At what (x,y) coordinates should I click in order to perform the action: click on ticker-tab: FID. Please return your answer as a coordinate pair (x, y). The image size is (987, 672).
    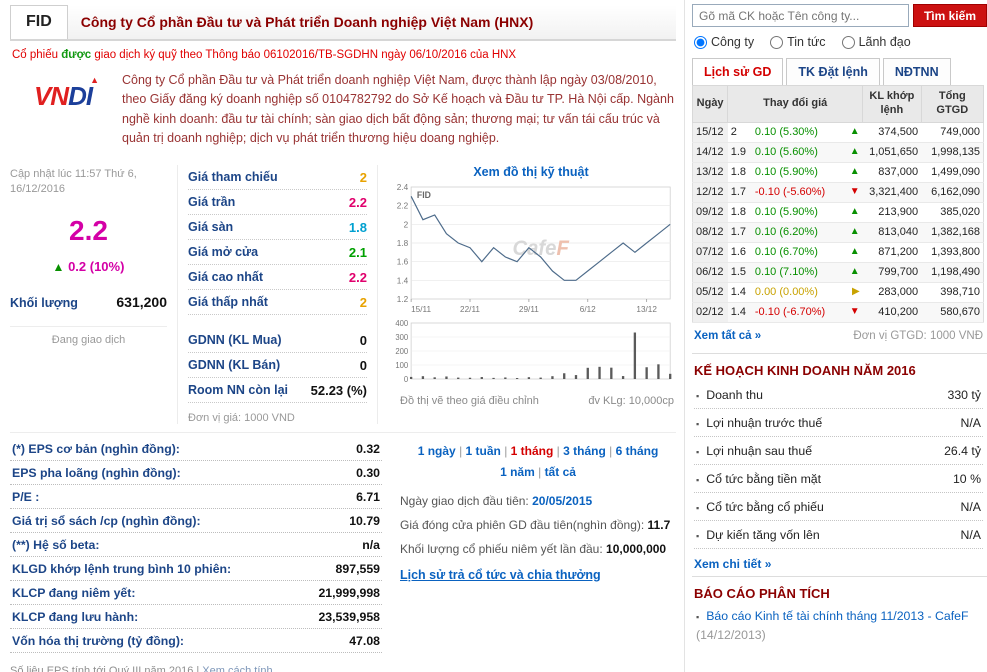
    Looking at the image, I should click on (39, 22).